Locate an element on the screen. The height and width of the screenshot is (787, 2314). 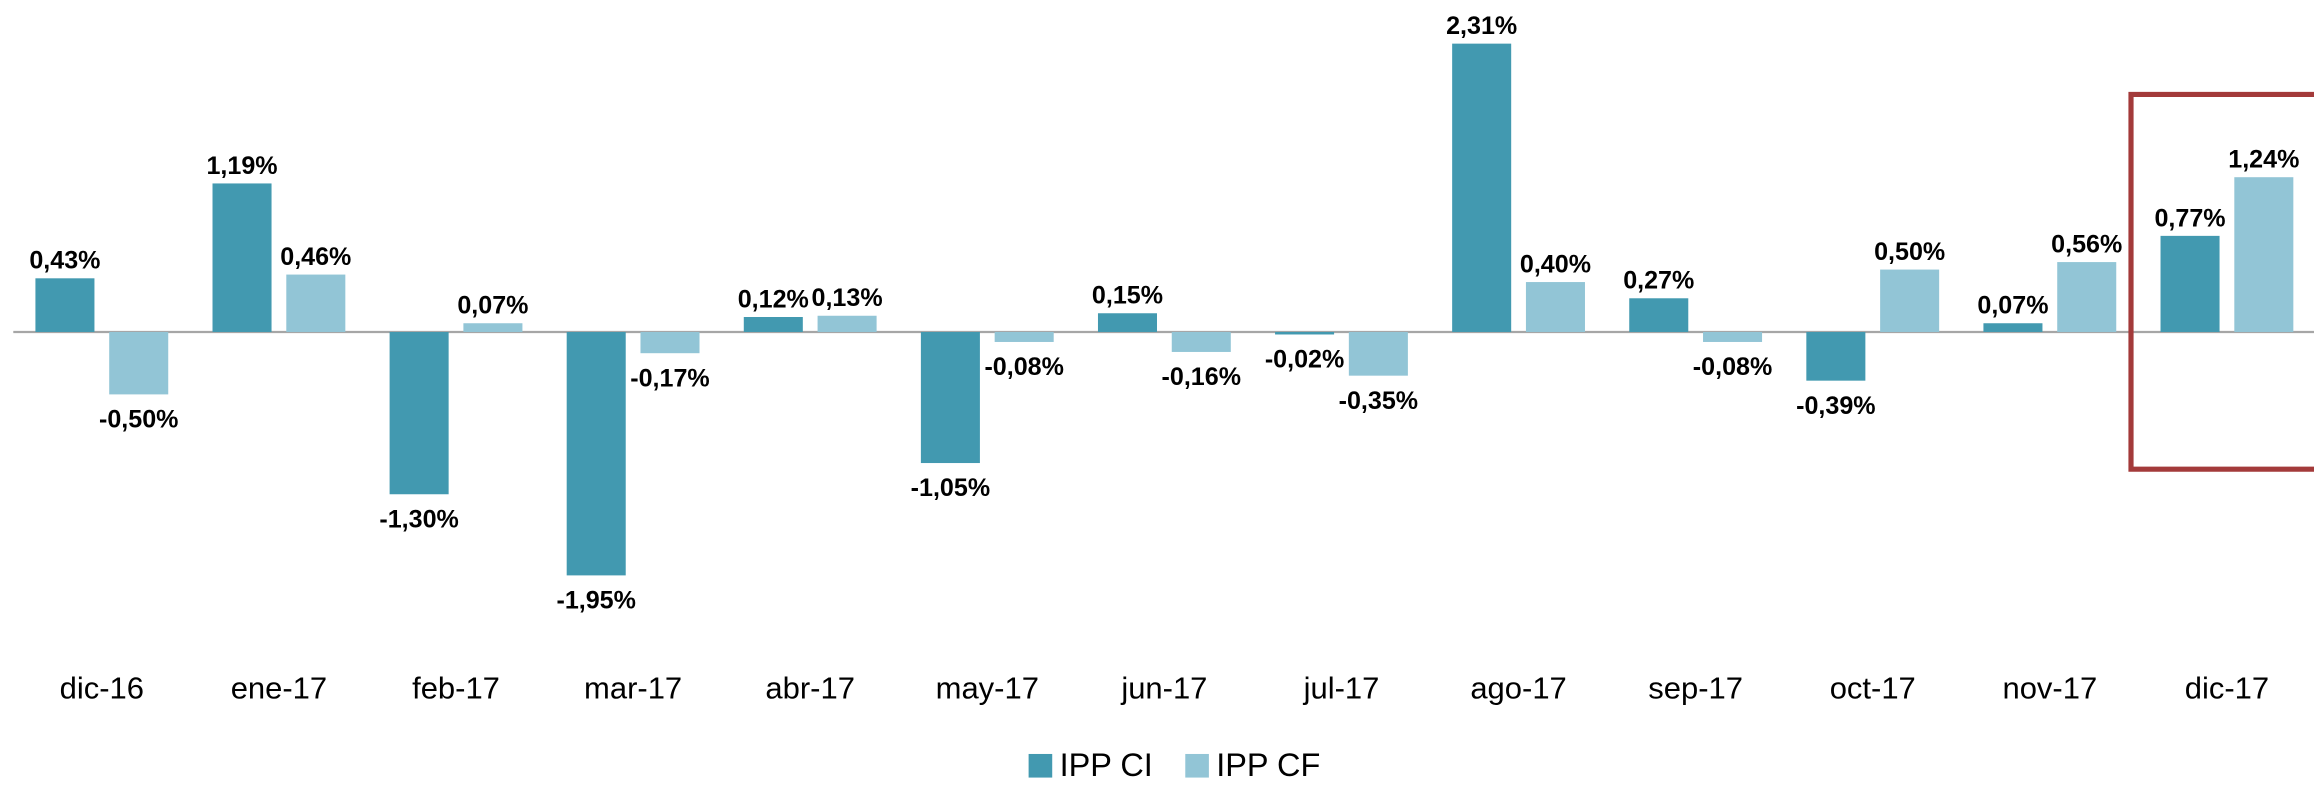
data-label: 2,31% is located at coordinates (1481, 26).